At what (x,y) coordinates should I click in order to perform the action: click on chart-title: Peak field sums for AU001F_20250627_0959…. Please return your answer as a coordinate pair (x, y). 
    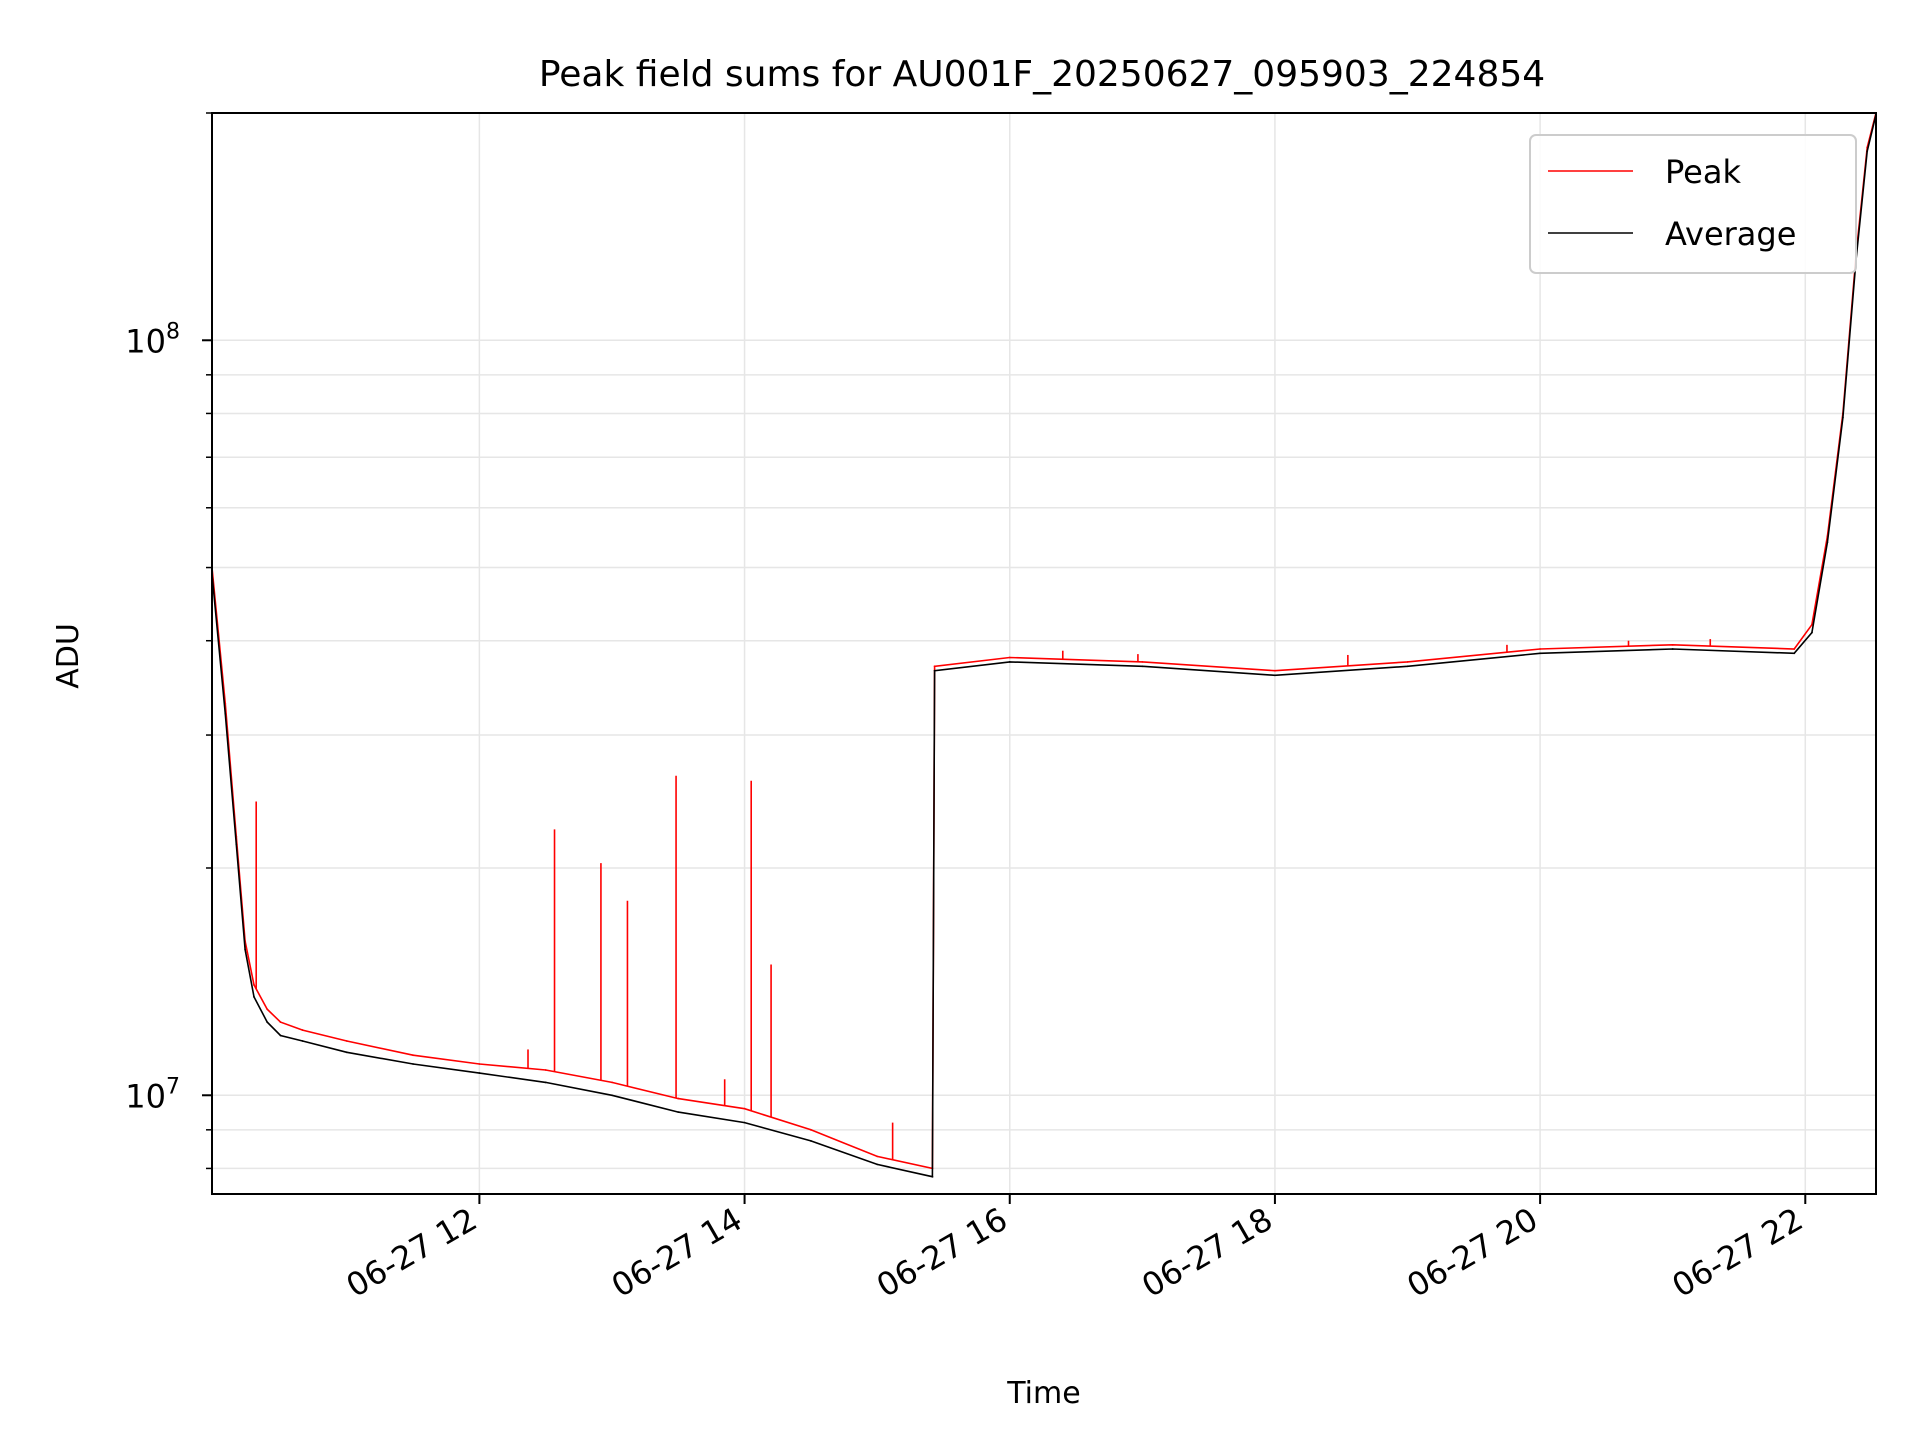
    Looking at the image, I should click on (1042, 74).